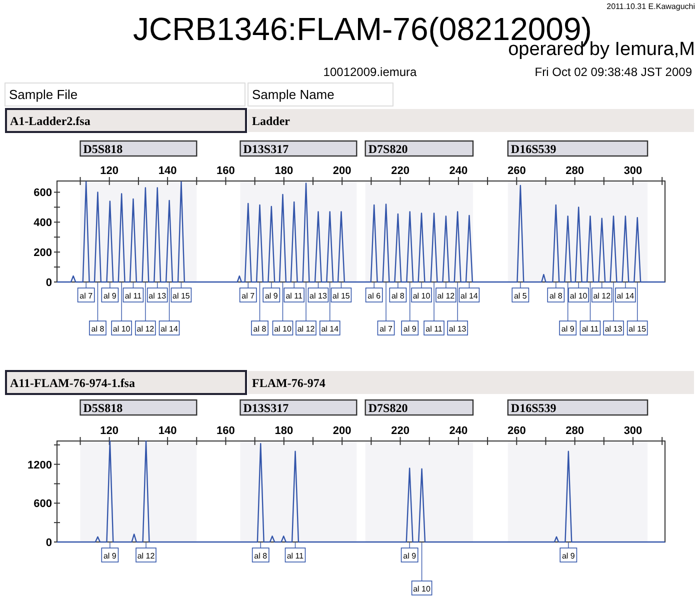  What do you see at coordinates (370, 72) in the screenshot?
I see `text: 10012009.iemura` at bounding box center [370, 72].